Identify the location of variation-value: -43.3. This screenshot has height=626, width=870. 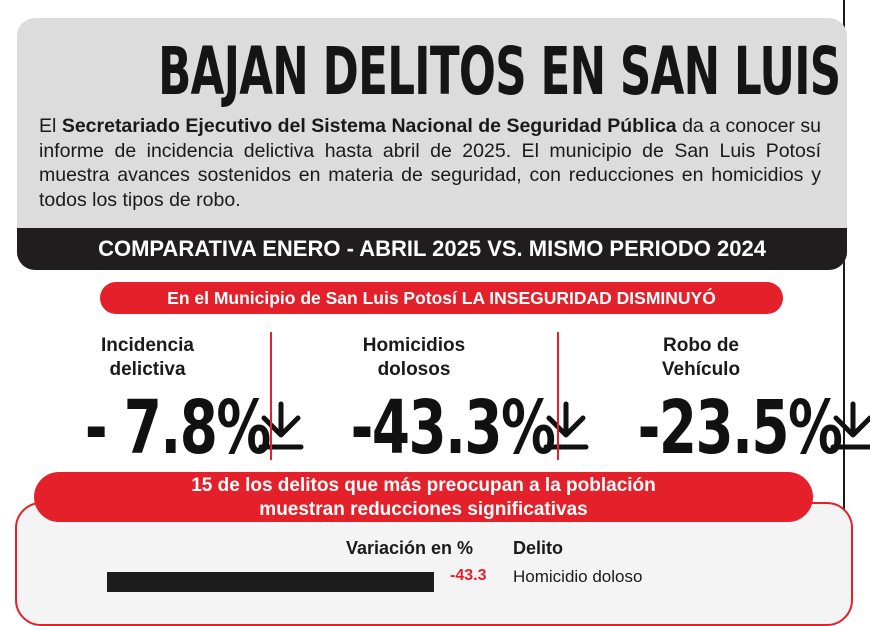
(468, 575).